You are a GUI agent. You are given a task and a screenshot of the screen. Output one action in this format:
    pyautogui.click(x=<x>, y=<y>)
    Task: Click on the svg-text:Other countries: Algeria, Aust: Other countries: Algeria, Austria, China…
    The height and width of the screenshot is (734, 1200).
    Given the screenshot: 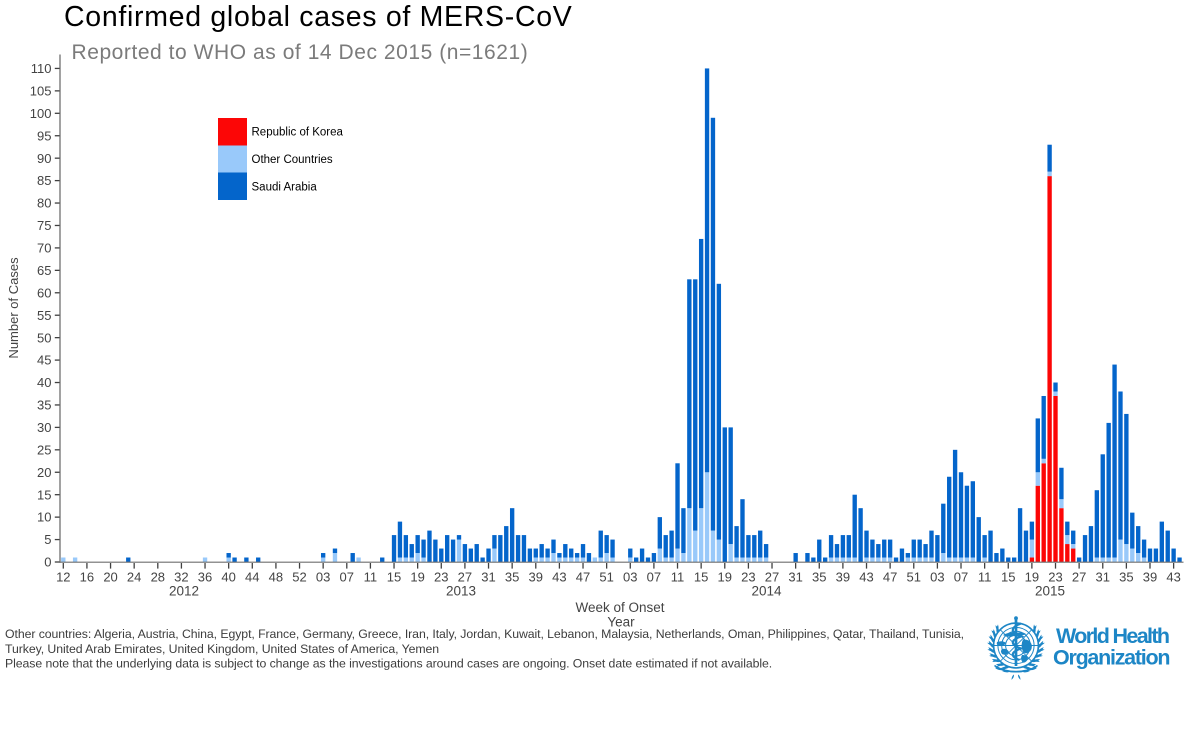 What is the action you would take?
    pyautogui.click(x=484, y=634)
    